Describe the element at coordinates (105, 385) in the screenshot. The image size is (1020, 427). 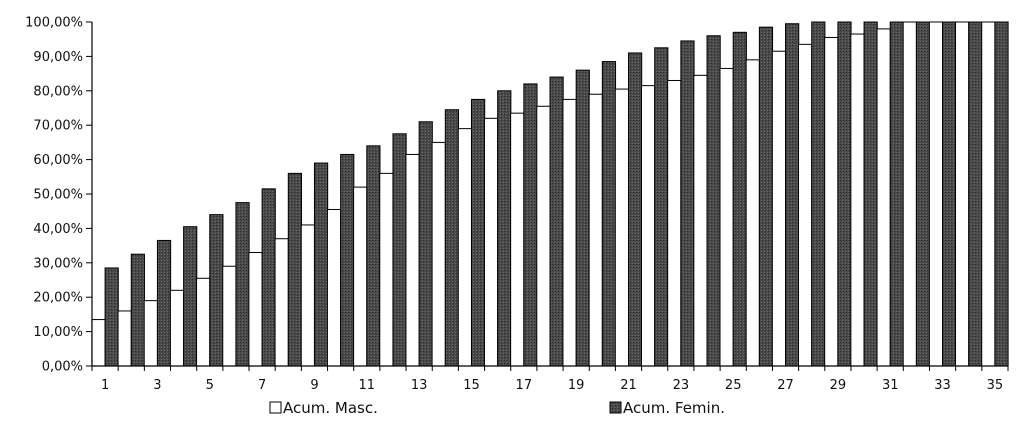
I see `x-tick-label: 1` at that location.